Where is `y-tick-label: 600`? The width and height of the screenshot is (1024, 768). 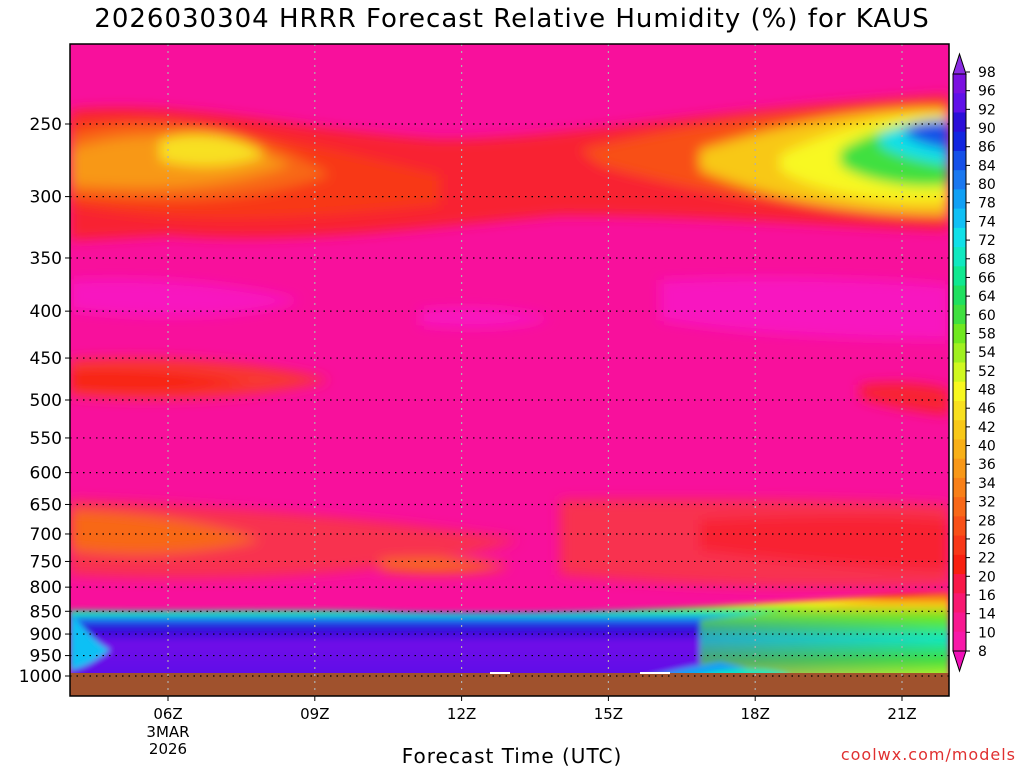
y-tick-label: 600 is located at coordinates (46, 474).